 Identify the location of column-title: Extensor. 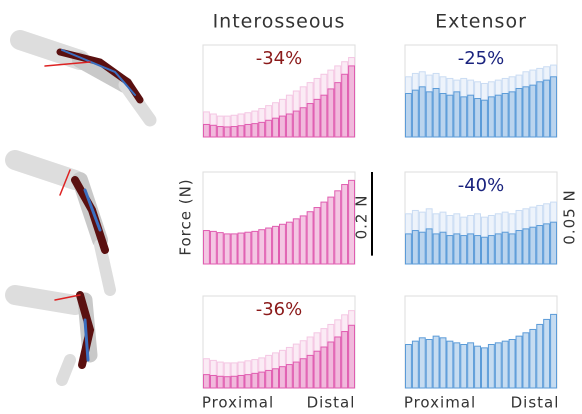
(481, 22).